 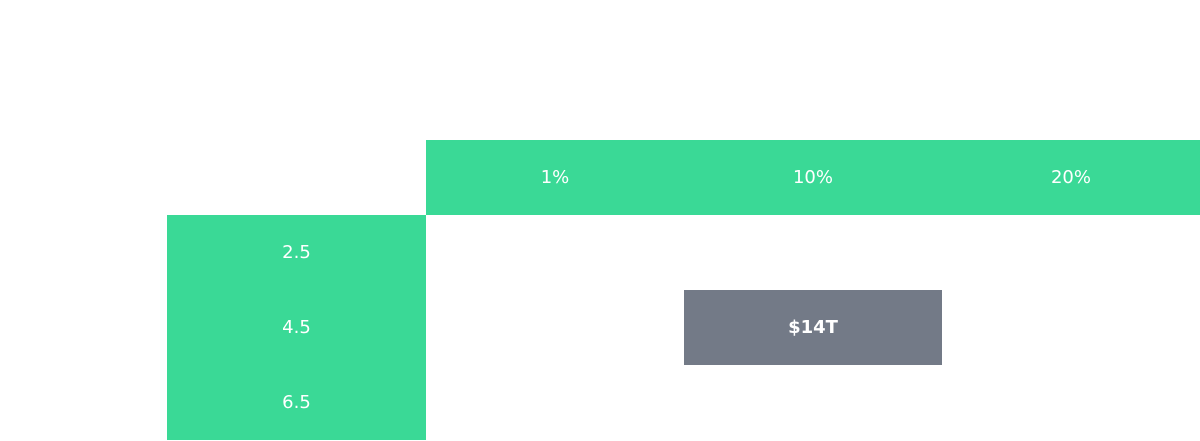 I want to click on column-header: 1%, so click(x=555, y=177).